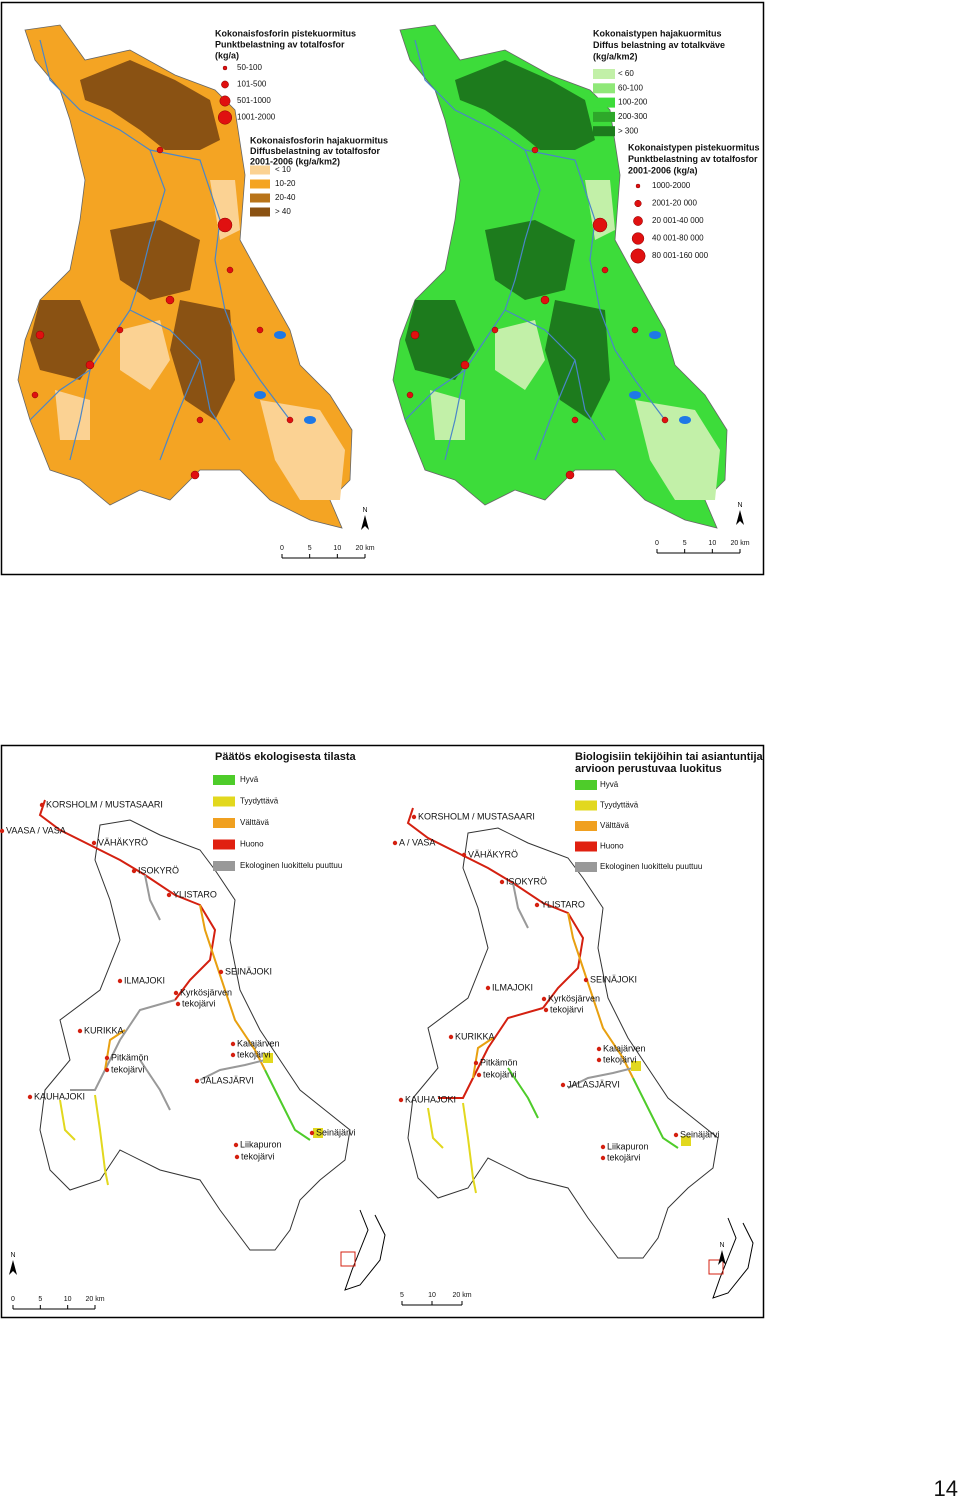  I want to click on inset-box, so click(716, 1267).